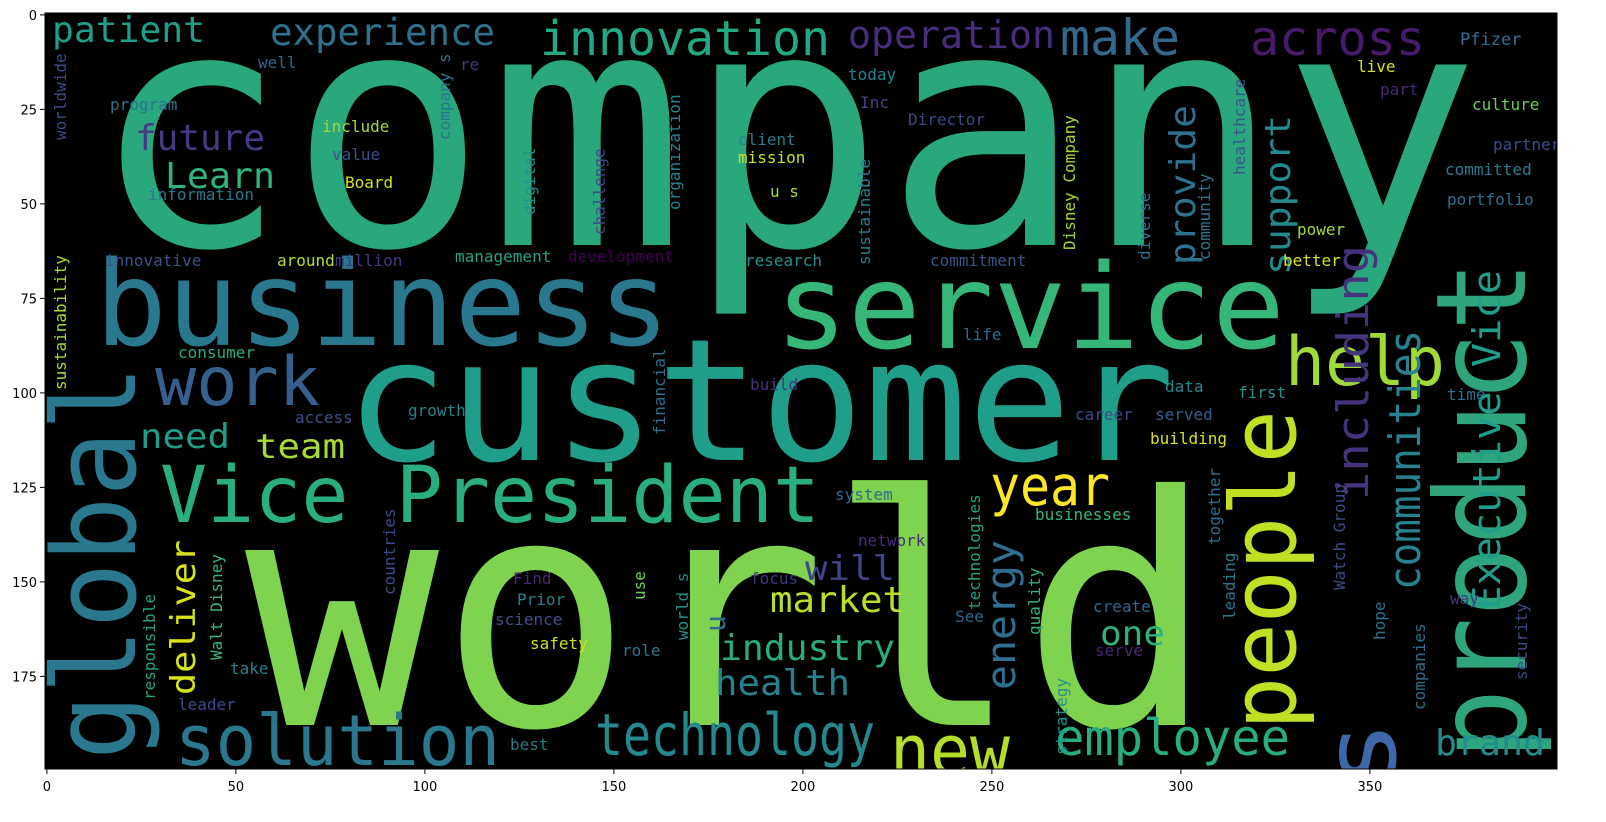 Image resolution: width=1606 pixels, height=822 pixels. I want to click on word: Watch Group, so click(1339, 537).